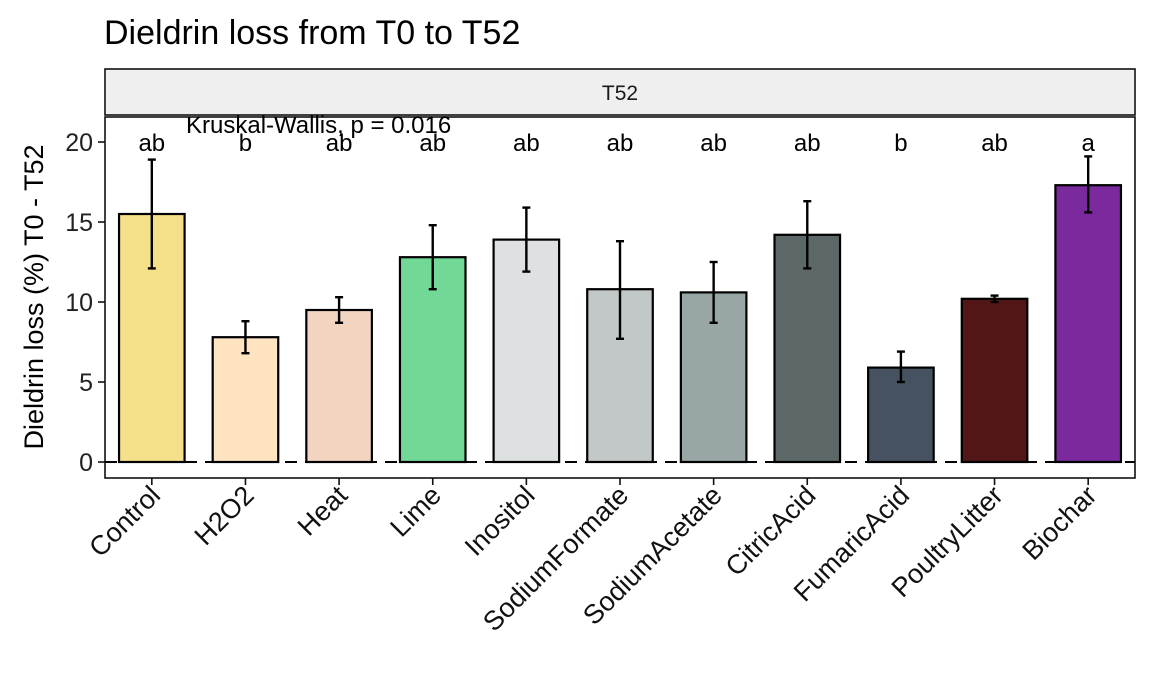 The height and width of the screenshot is (691, 1152). What do you see at coordinates (1059, 523) in the screenshot?
I see `x-tick-label: Biochar` at bounding box center [1059, 523].